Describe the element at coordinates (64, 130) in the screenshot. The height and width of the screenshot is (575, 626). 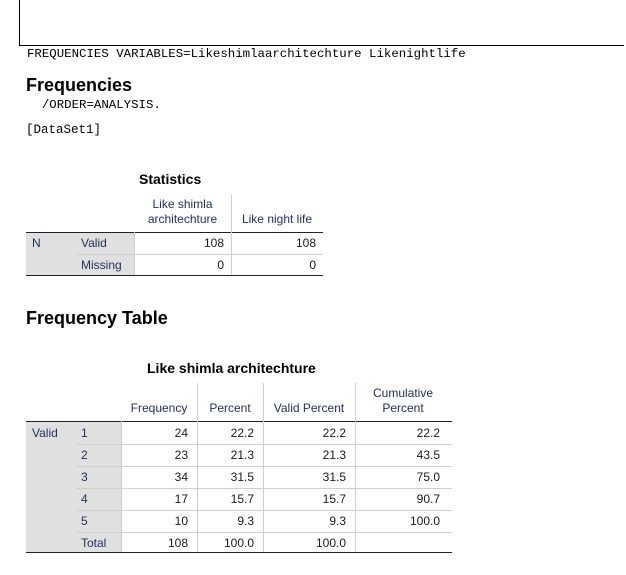
I see `dataset-label: [DataSet1]` at that location.